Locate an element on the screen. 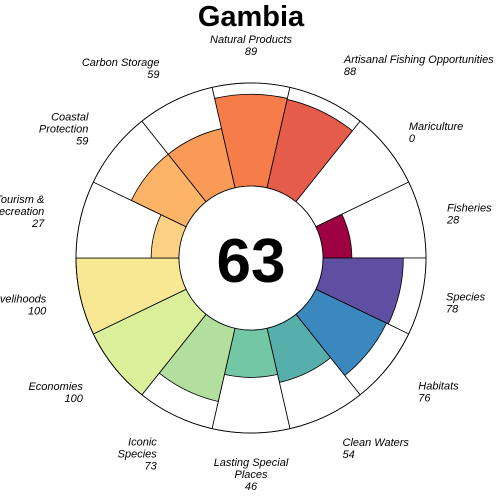 This screenshot has width=504, height=504. petal-name-livelihoods: Livelihoods is located at coordinates (23, 300).